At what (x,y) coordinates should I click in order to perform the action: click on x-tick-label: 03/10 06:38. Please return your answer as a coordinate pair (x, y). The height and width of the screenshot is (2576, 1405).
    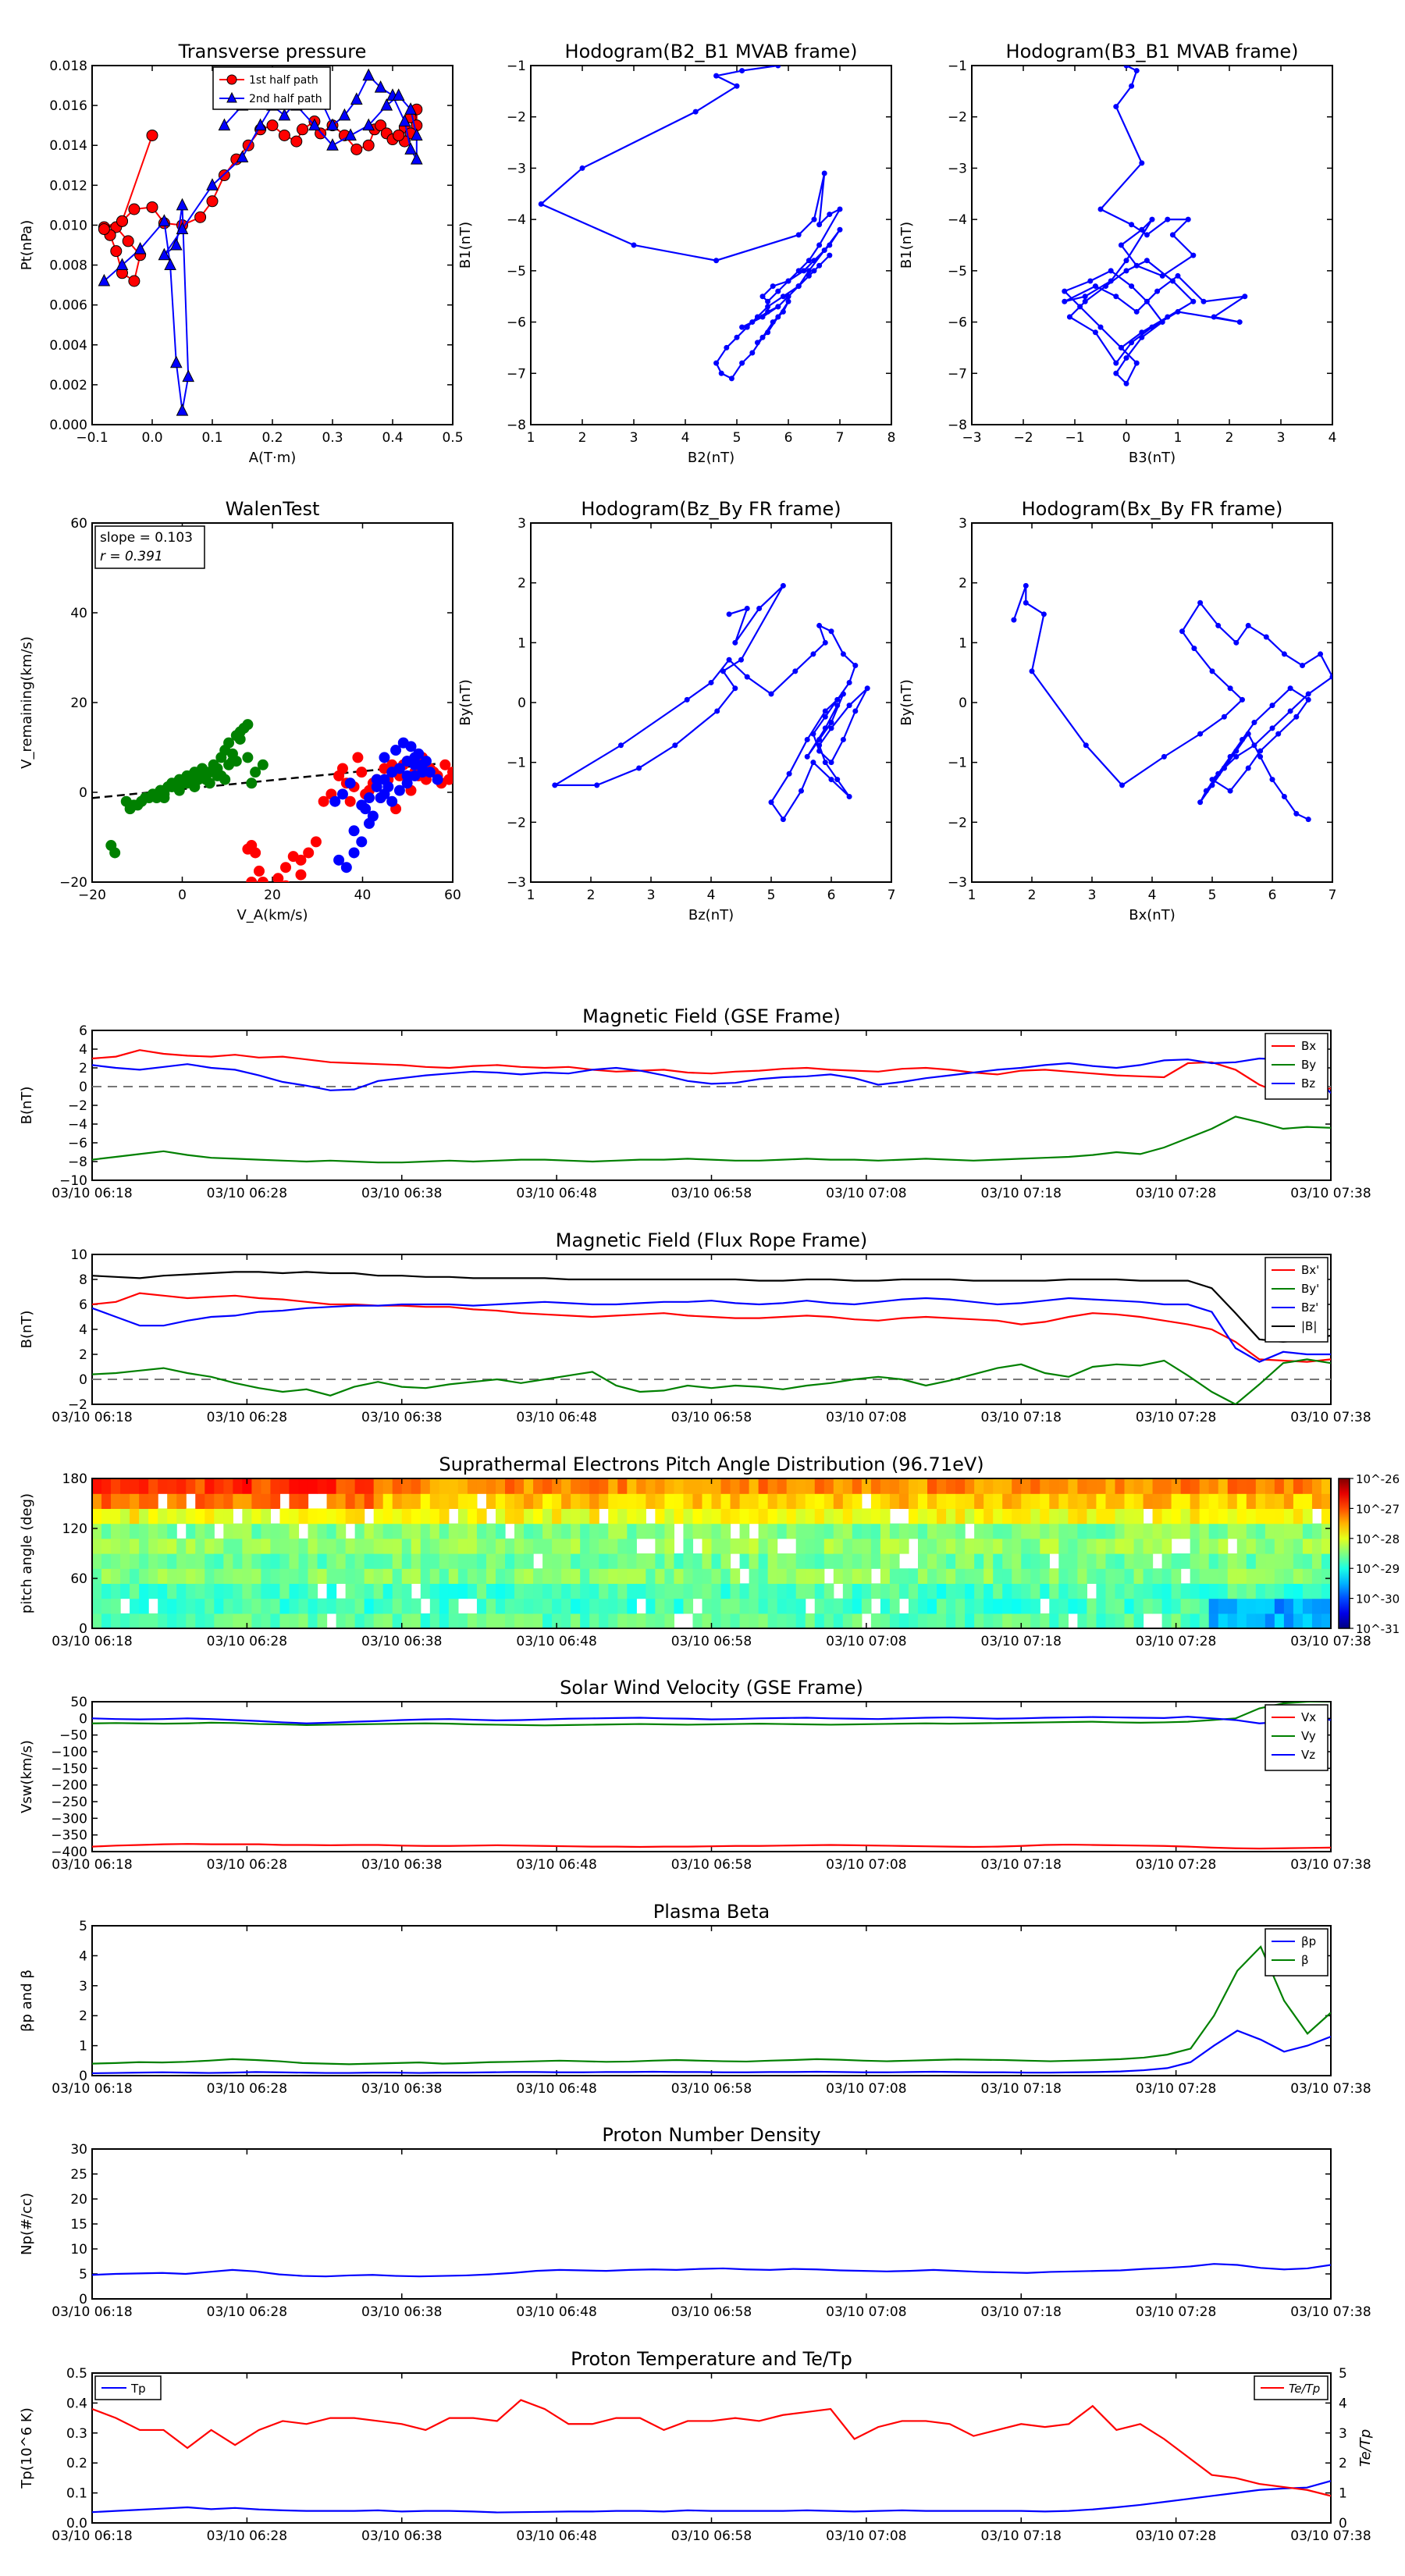
    Looking at the image, I should click on (402, 2312).